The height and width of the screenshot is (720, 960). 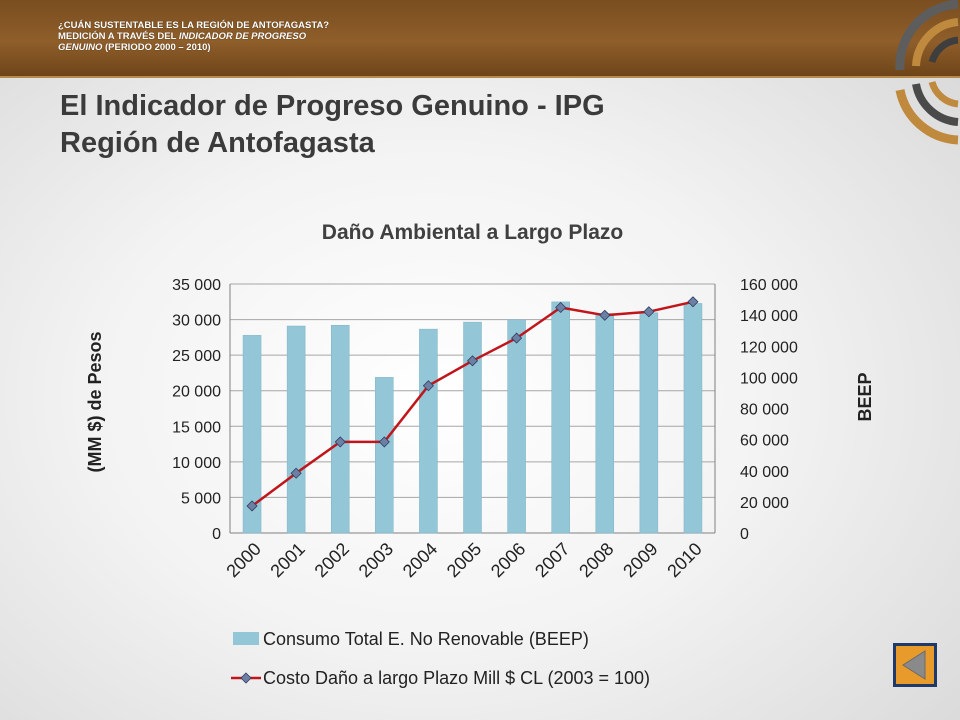 I want to click on y-right-tick-label: 40 000, so click(x=764, y=472).